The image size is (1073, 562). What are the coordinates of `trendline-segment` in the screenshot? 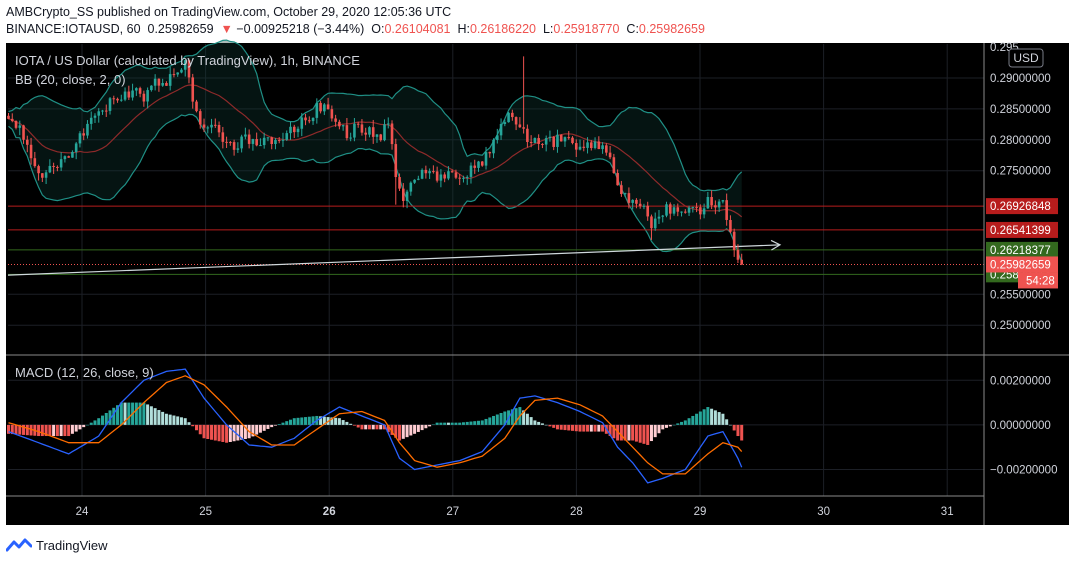 It's located at (394, 260).